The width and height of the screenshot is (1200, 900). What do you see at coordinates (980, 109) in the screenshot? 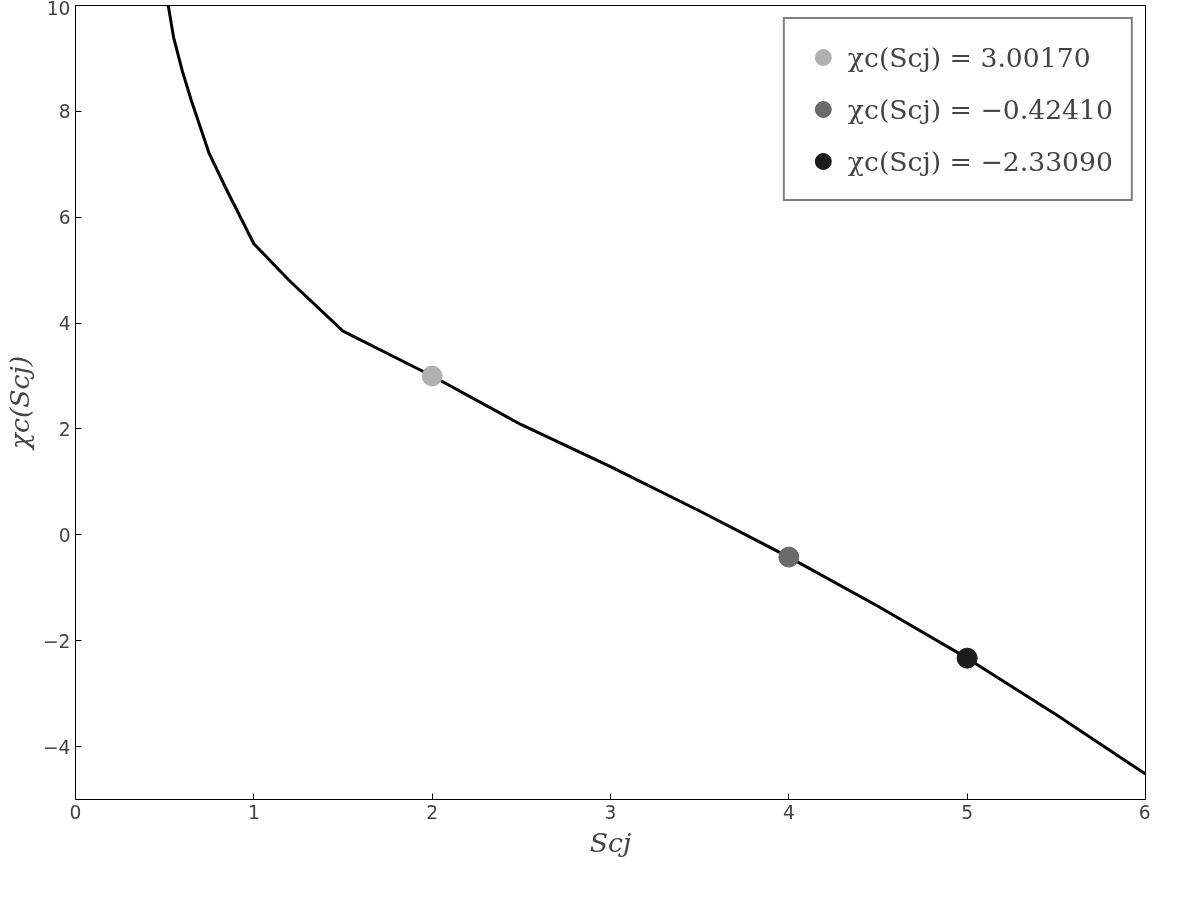
I see `legend-label: χc(Scj) = −0.42410` at bounding box center [980, 109].